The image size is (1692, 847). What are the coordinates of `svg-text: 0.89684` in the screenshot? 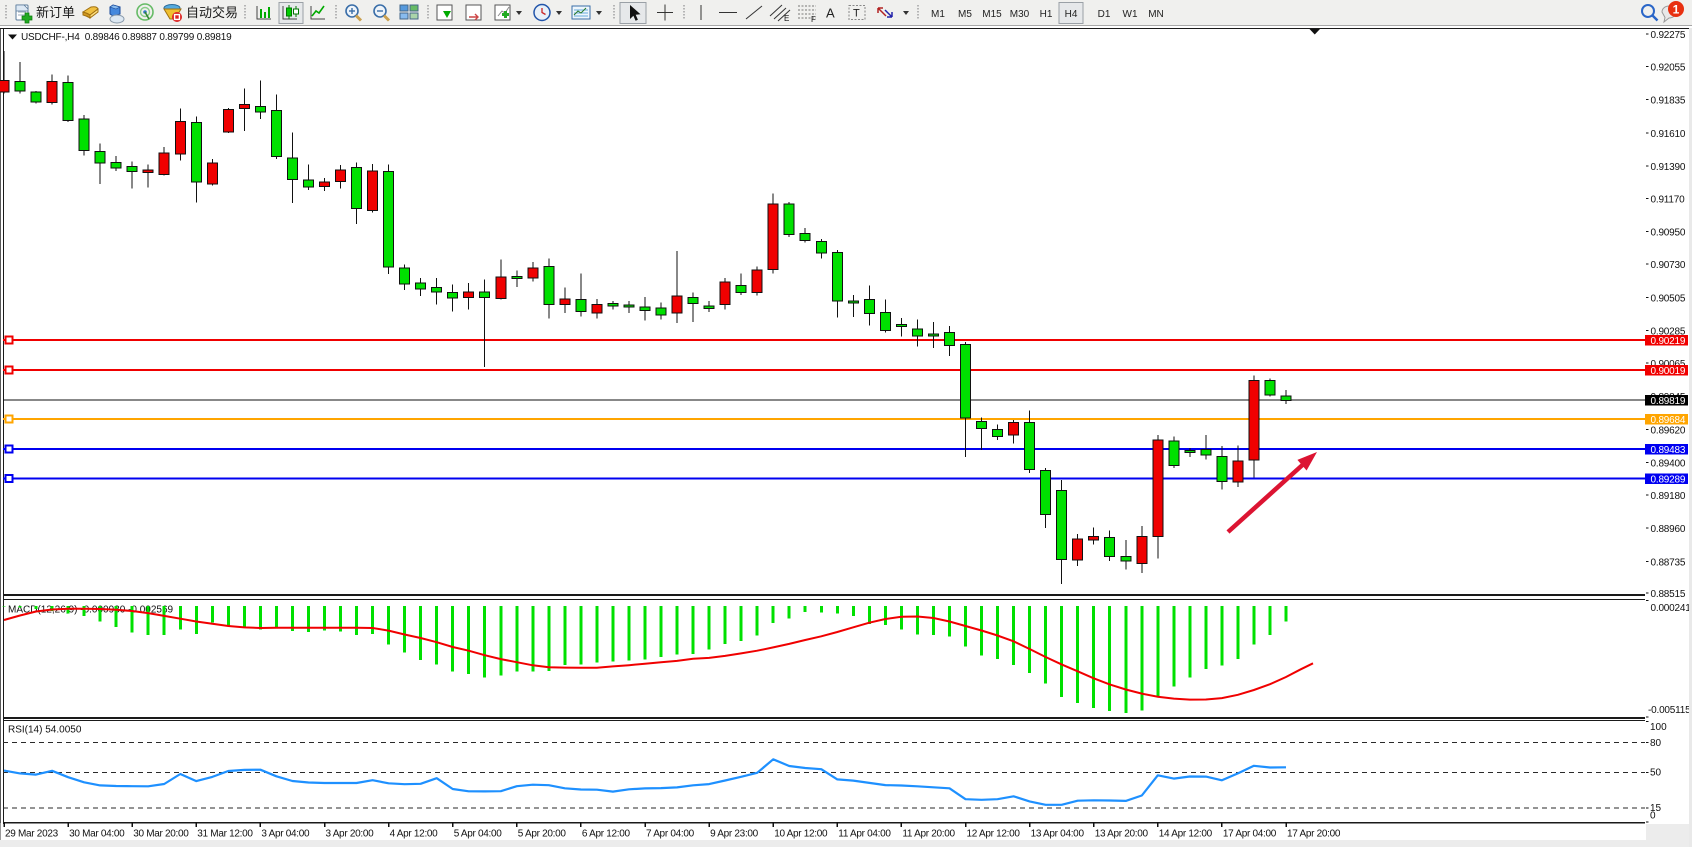 It's located at (1668, 420).